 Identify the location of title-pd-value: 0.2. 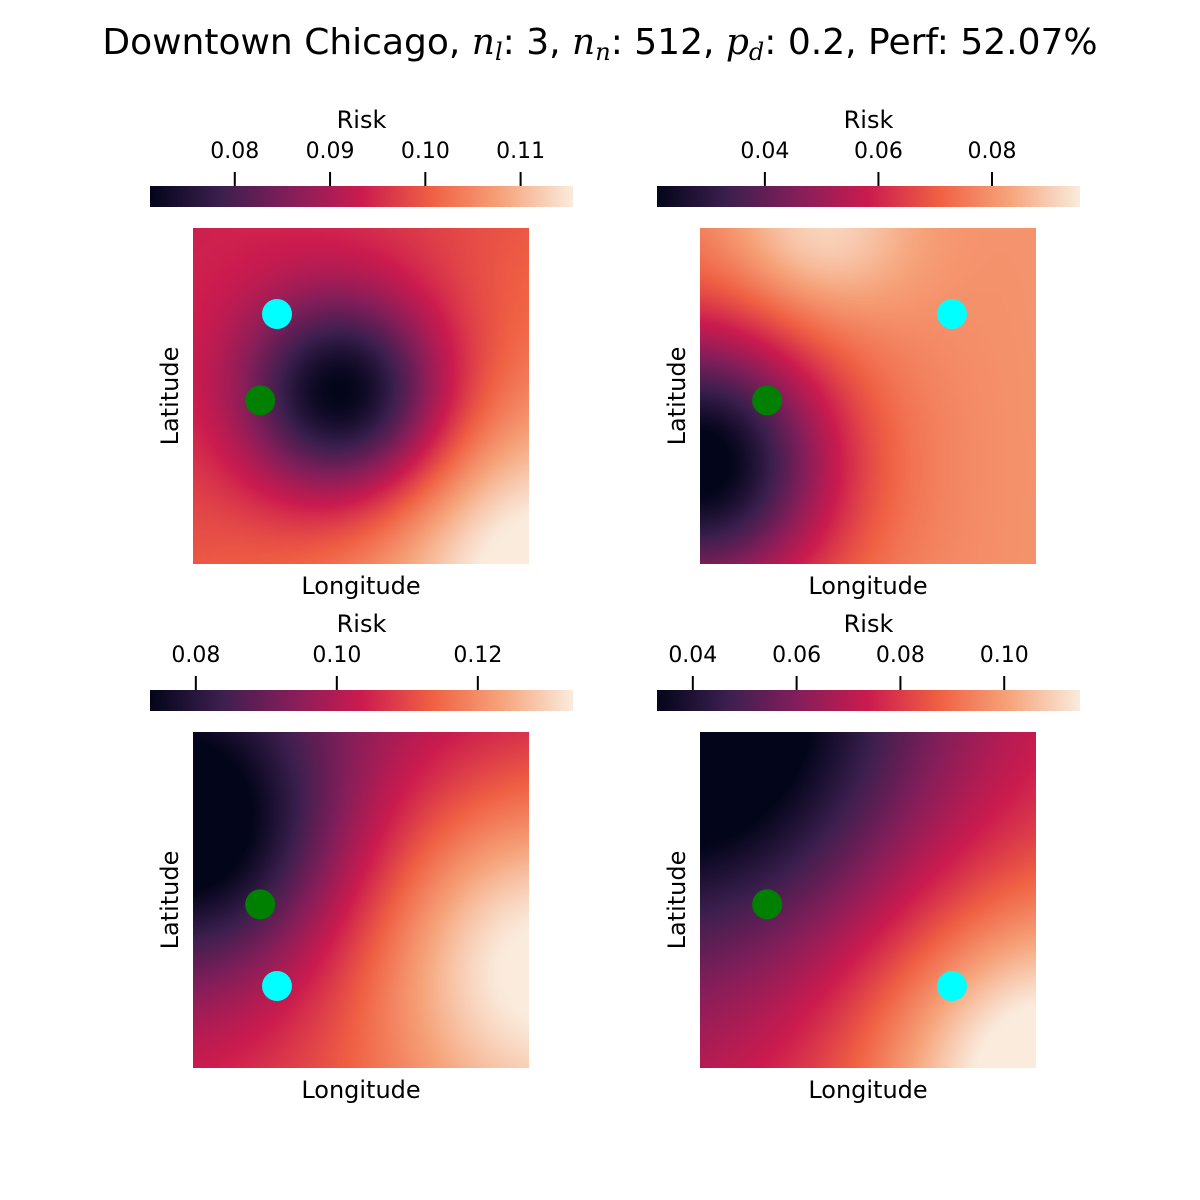
(816, 42).